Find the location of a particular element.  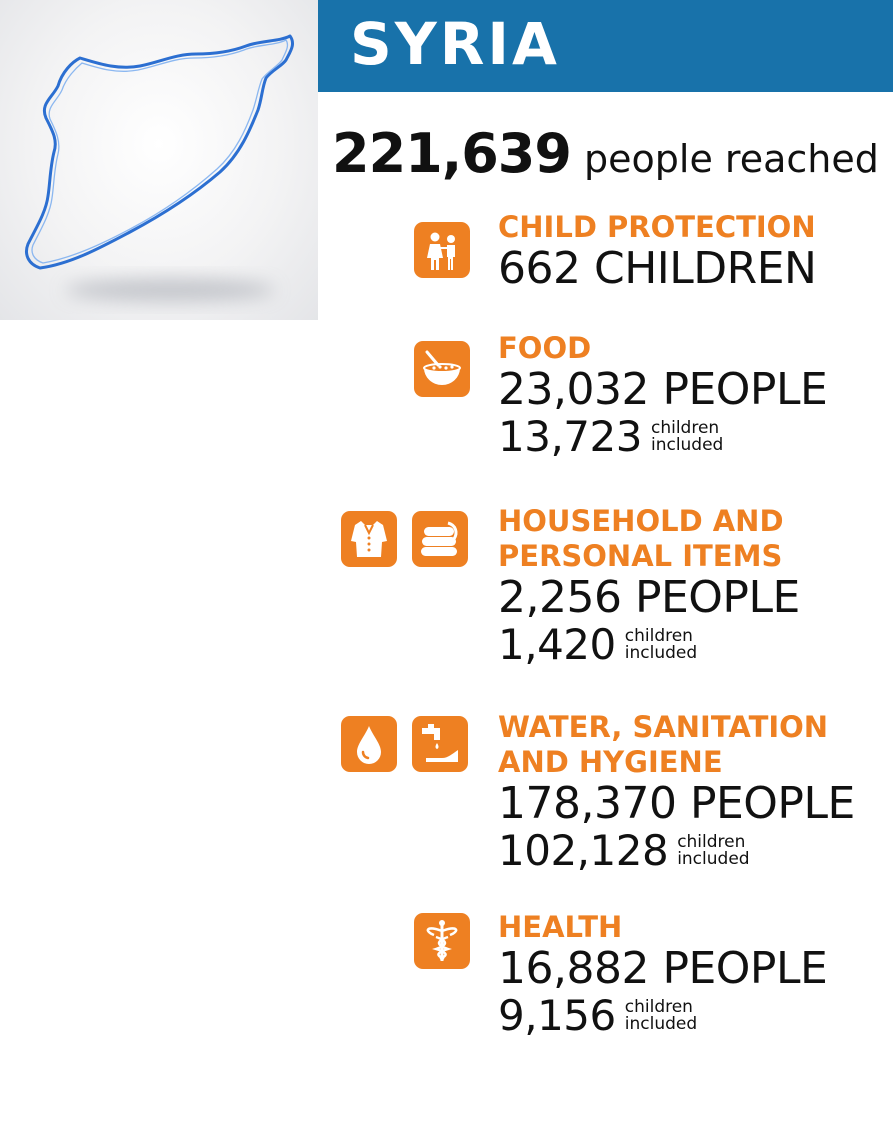

sector-child-protection: CHILD PROTECTION 662 CHILDREN is located at coordinates (657, 252).